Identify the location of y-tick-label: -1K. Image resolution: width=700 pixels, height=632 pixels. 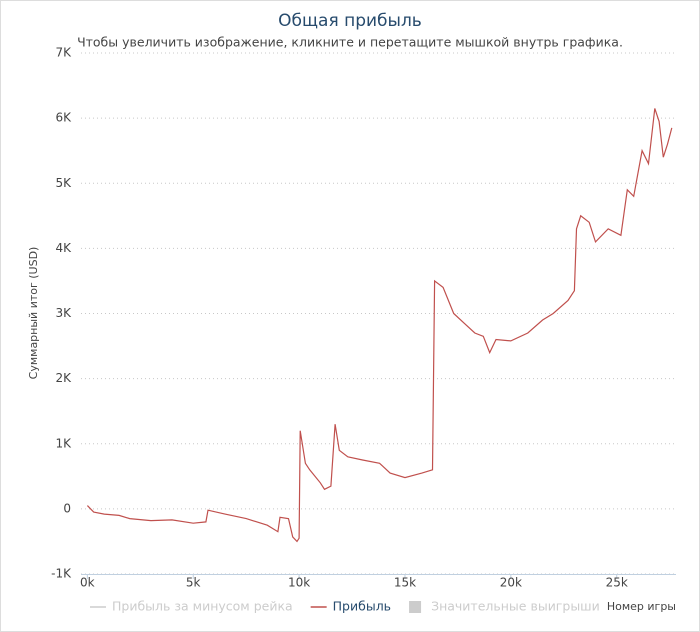
(61, 574).